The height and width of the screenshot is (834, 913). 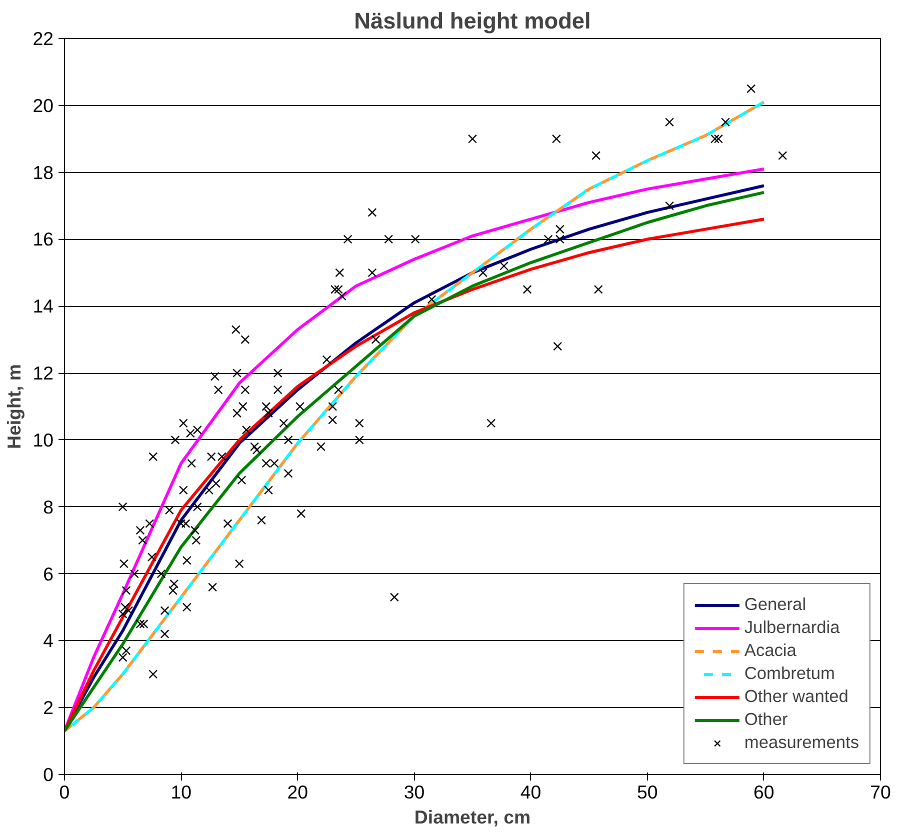 What do you see at coordinates (414, 792) in the screenshot?
I see `x-tick-label: 30` at bounding box center [414, 792].